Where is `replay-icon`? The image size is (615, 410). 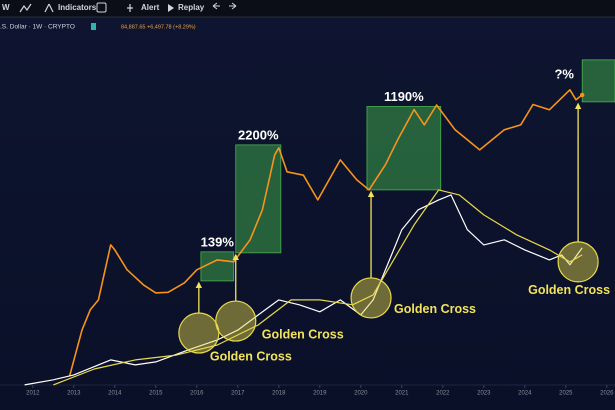
replay-icon is located at coordinates (171, 8).